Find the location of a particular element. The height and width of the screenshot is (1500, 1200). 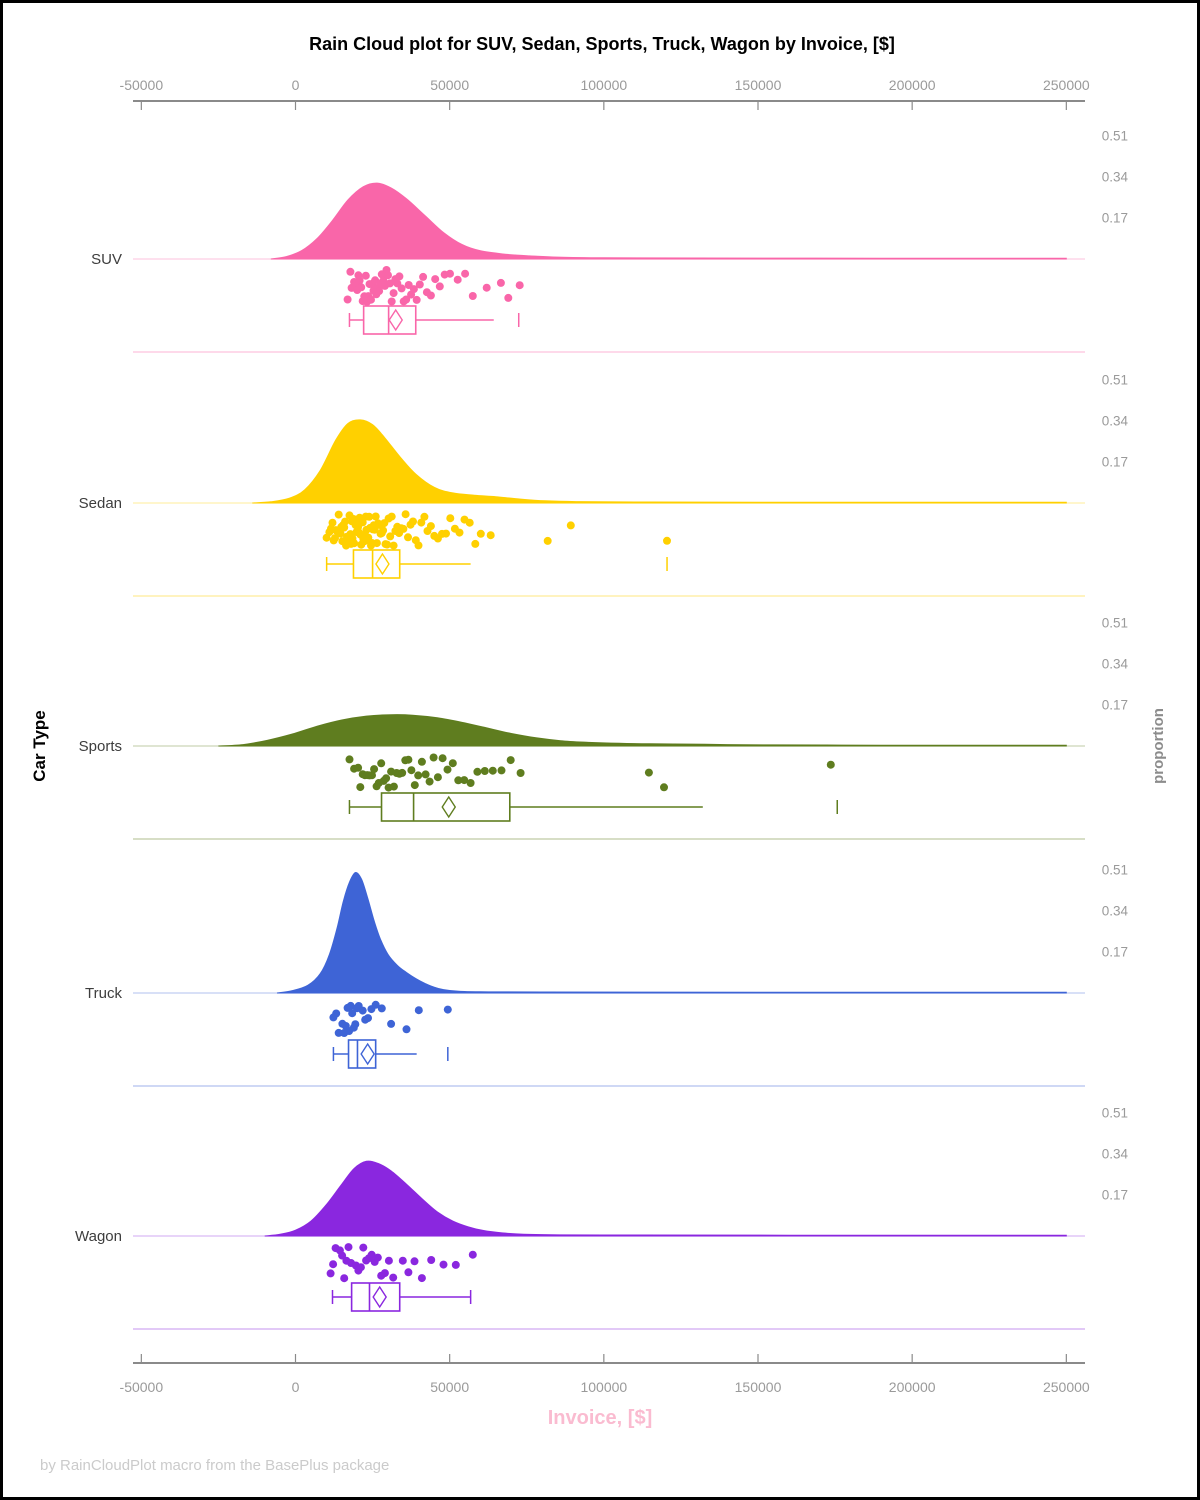

top-tick-label: -50000 is located at coordinates (142, 85).